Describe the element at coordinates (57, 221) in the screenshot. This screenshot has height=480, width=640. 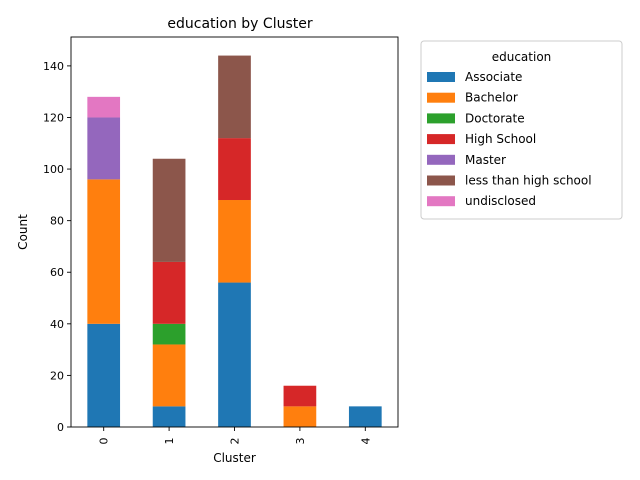
I see `y-tick-label: 80` at that location.